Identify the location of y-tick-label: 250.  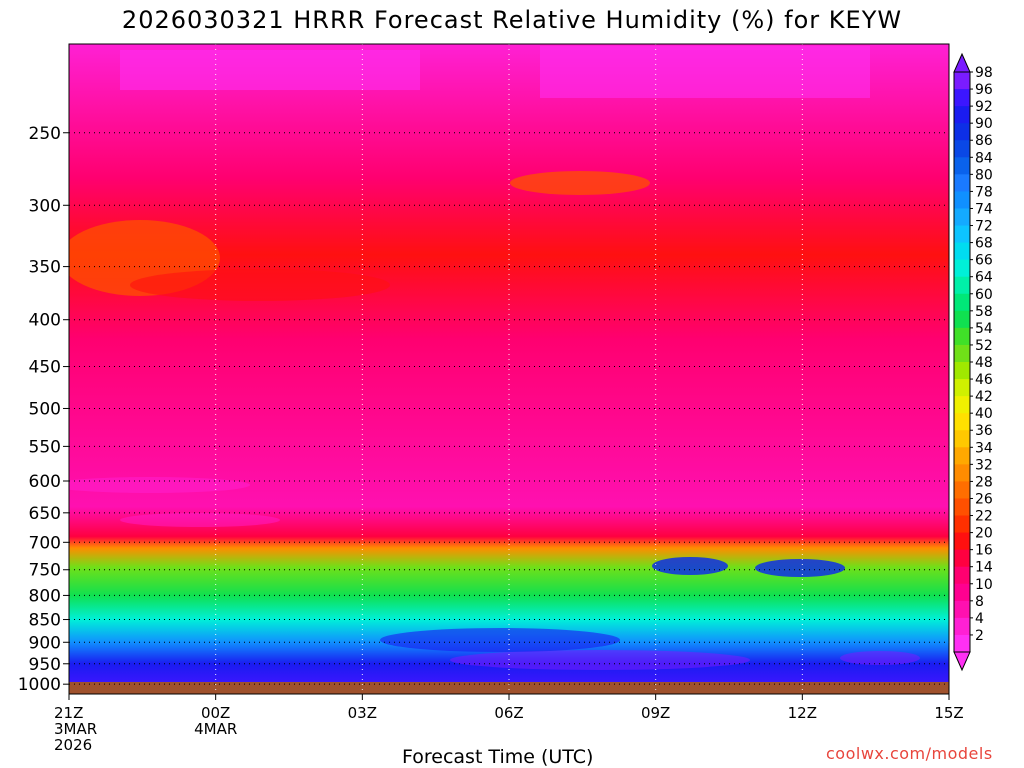
(45, 134).